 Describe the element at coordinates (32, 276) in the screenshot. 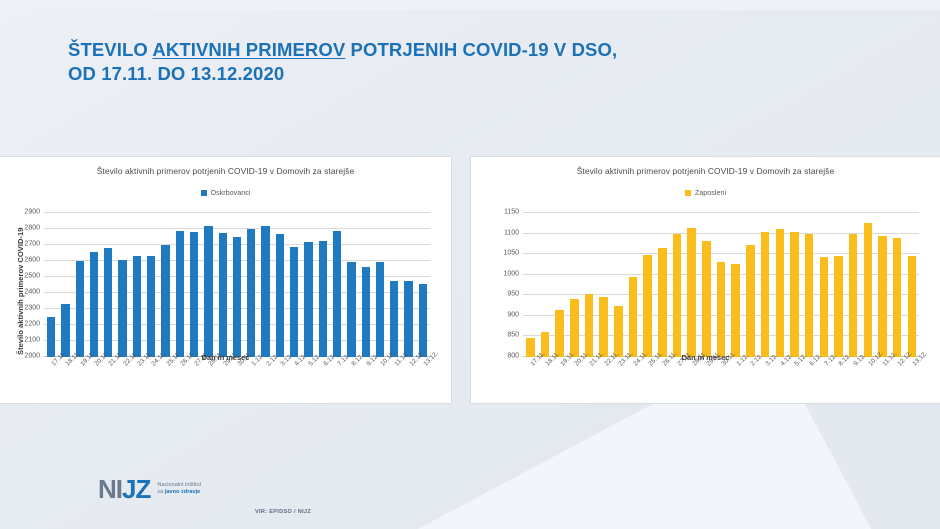

I see `y-axis-tick-label: 2500` at that location.